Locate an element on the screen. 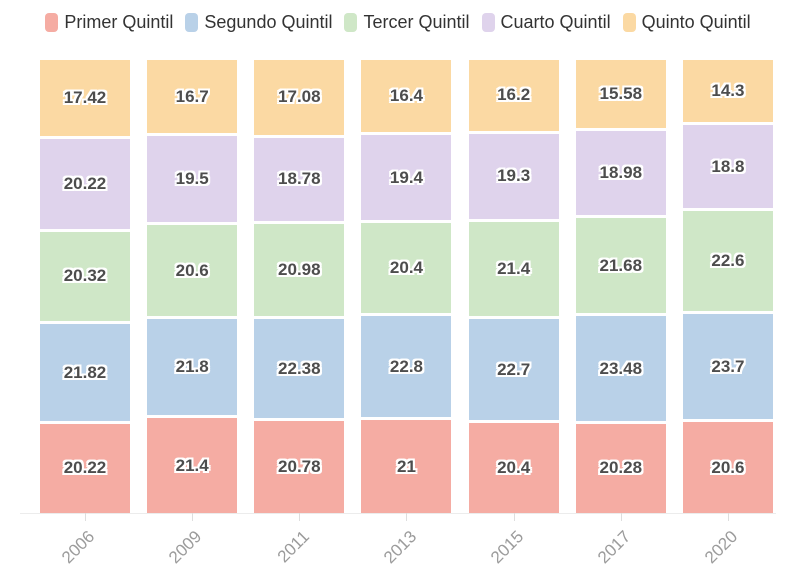  bar-segment-primer-quintil-2013: 21 is located at coordinates (406, 465).